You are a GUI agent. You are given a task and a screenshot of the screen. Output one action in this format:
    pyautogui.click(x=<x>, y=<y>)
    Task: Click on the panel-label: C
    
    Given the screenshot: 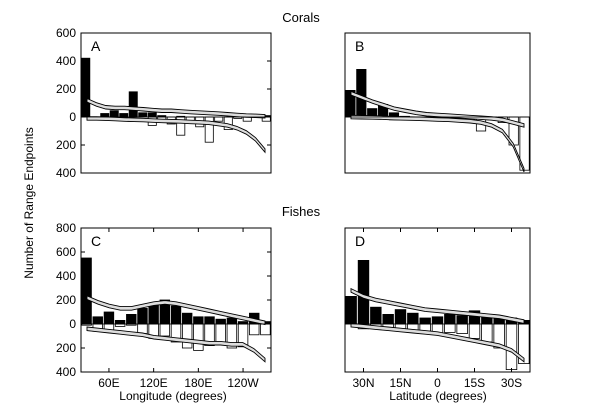 What is the action you would take?
    pyautogui.click(x=96, y=241)
    